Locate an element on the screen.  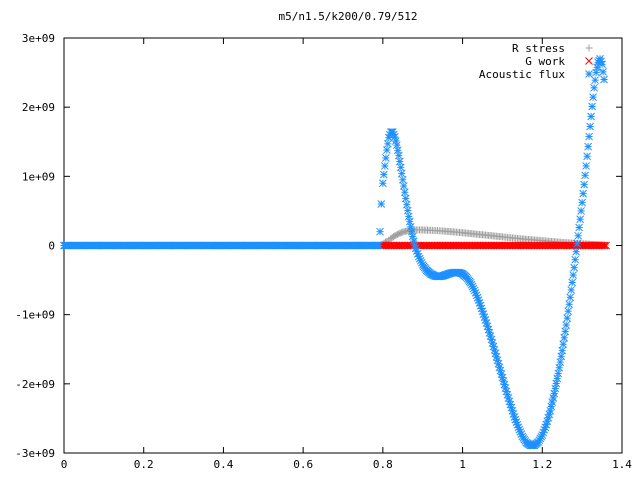
x-tick-label: 1 is located at coordinates (462, 464).